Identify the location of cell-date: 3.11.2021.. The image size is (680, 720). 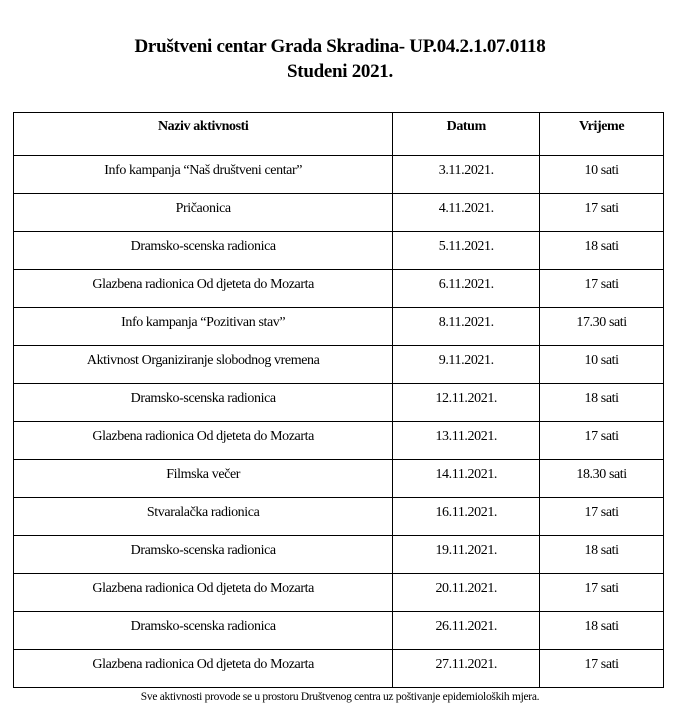
(466, 174).